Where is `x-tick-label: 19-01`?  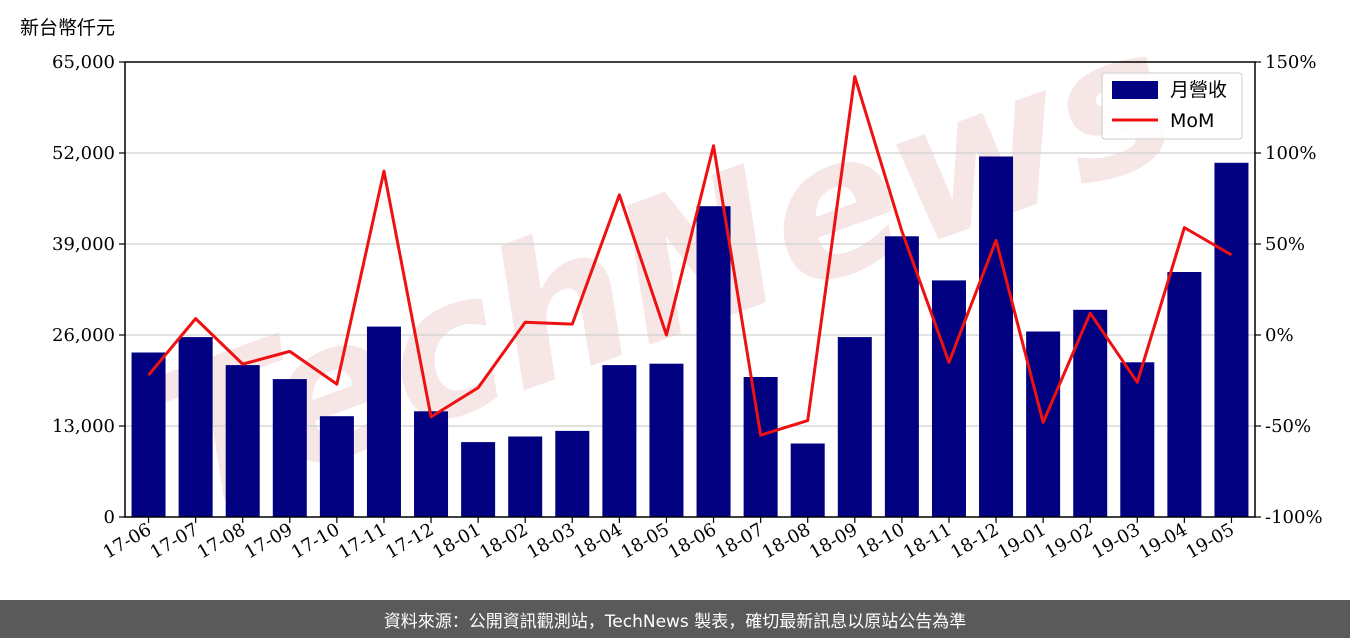 x-tick-label: 19-01 is located at coordinates (1021, 541).